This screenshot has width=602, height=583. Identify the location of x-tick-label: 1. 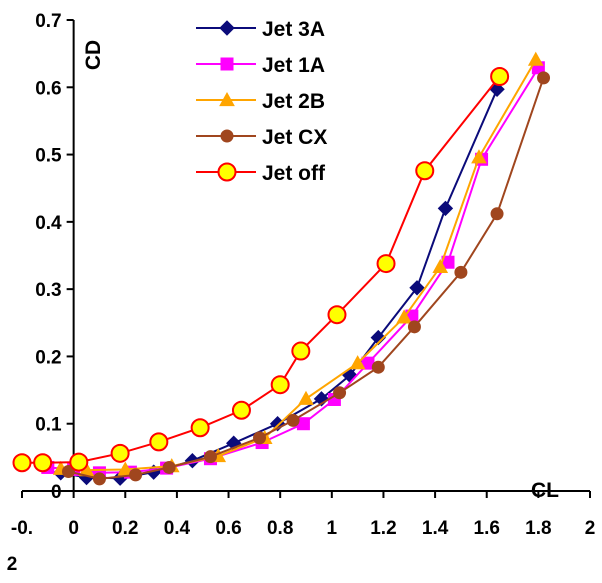
(332, 528).